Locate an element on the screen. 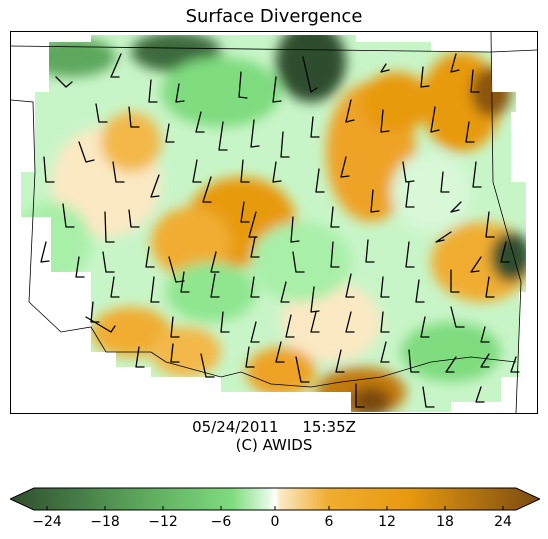 The image size is (548, 539). colorbar-tick-label: −6 is located at coordinates (221, 522).